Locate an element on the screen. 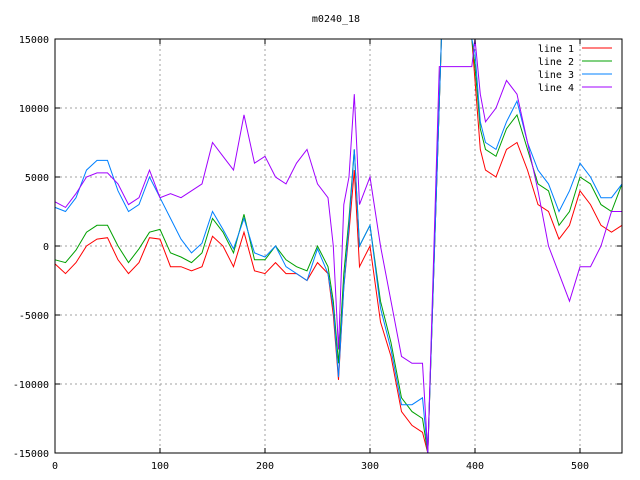 The width and height of the screenshot is (640, 480). y-tick-label: -5000 is located at coordinates (34, 316).